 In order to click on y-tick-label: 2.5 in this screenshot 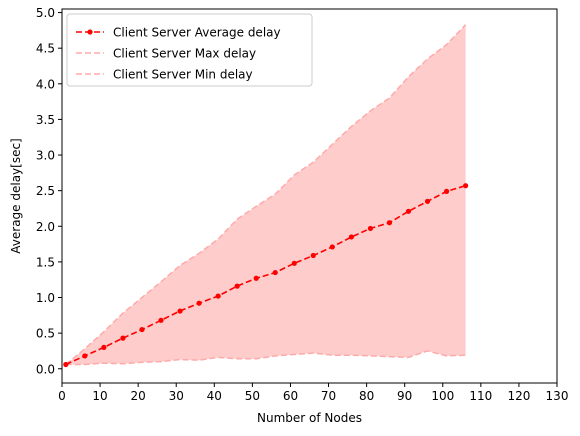, I will do `click(45, 191)`.